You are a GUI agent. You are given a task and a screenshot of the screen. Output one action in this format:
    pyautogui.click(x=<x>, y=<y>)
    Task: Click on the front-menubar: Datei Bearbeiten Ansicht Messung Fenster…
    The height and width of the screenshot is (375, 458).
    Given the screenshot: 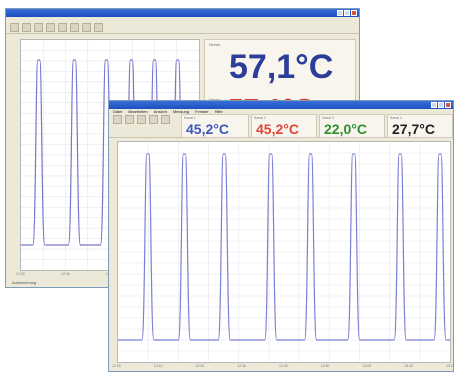 What is the action you would take?
    pyautogui.click(x=281, y=111)
    